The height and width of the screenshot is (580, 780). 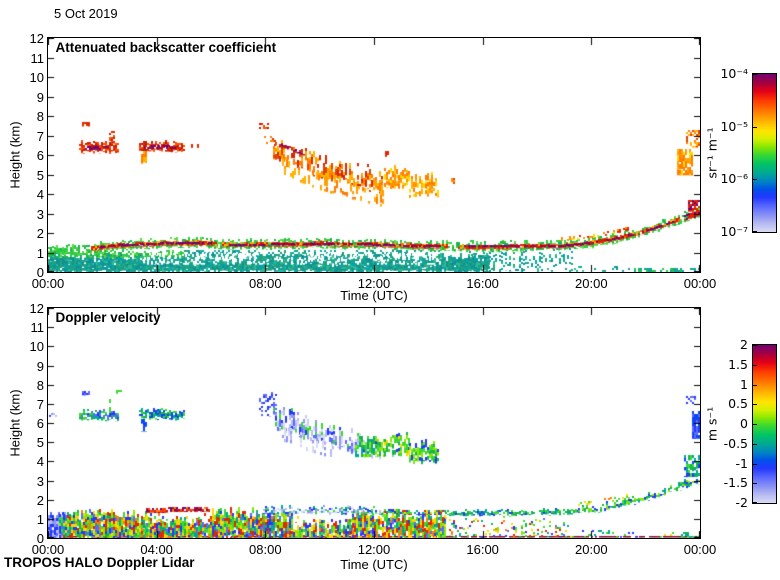 What do you see at coordinates (744, 423) in the screenshot?
I see `colorbar-tick-label: 0` at bounding box center [744, 423].